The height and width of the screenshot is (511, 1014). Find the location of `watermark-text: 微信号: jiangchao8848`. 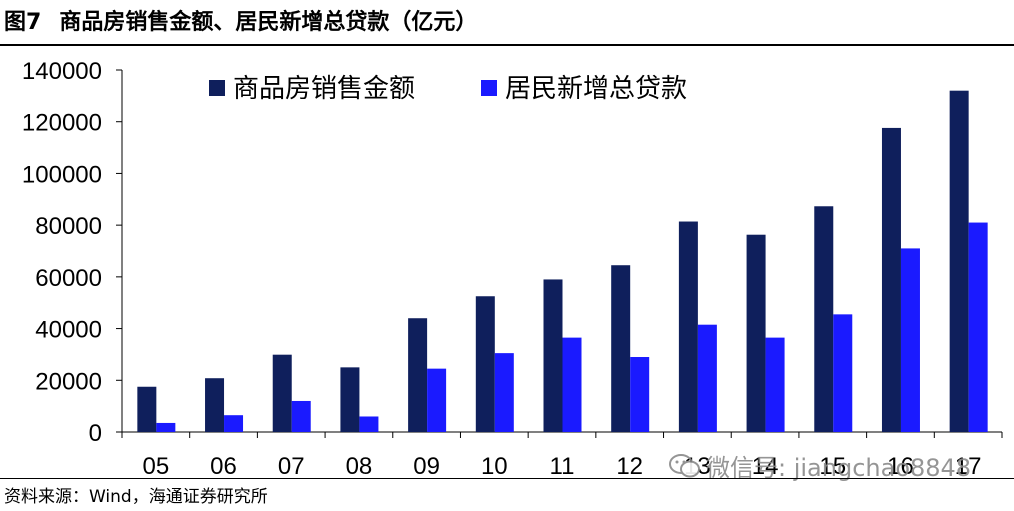

watermark-text: 微信号: jiangchao8848 is located at coordinates (839, 468).